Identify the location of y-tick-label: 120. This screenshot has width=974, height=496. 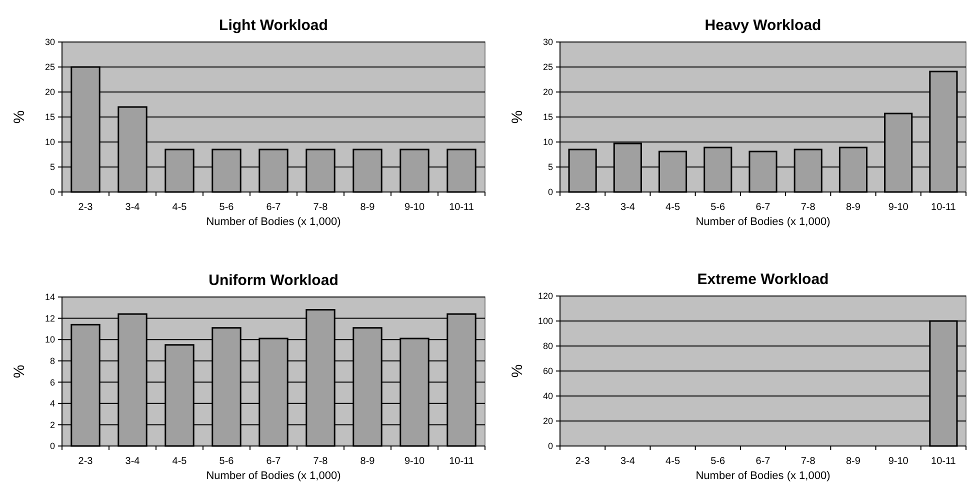
(545, 296).